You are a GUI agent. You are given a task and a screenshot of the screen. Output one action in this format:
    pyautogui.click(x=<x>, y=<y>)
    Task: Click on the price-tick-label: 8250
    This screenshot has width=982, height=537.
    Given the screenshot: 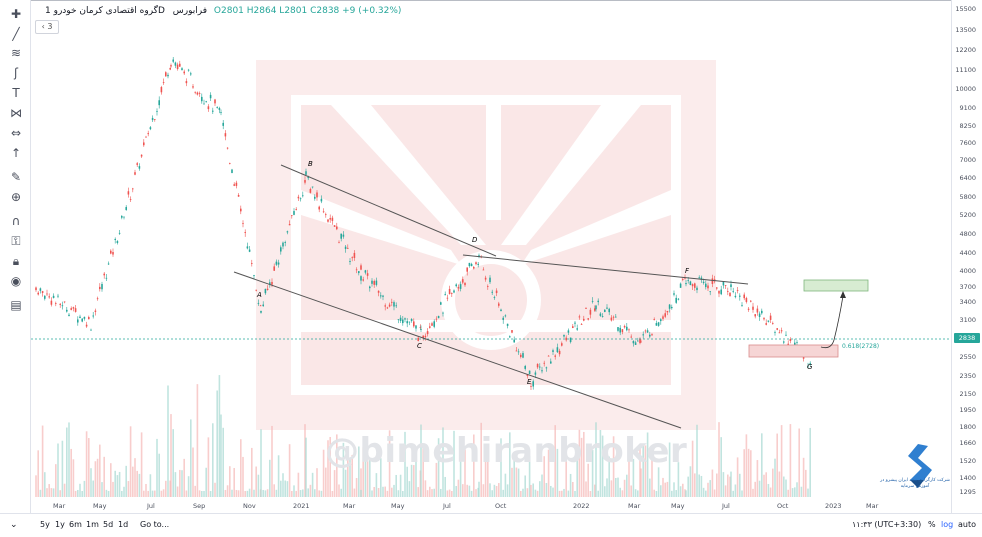 What is the action you would take?
    pyautogui.click(x=967, y=126)
    